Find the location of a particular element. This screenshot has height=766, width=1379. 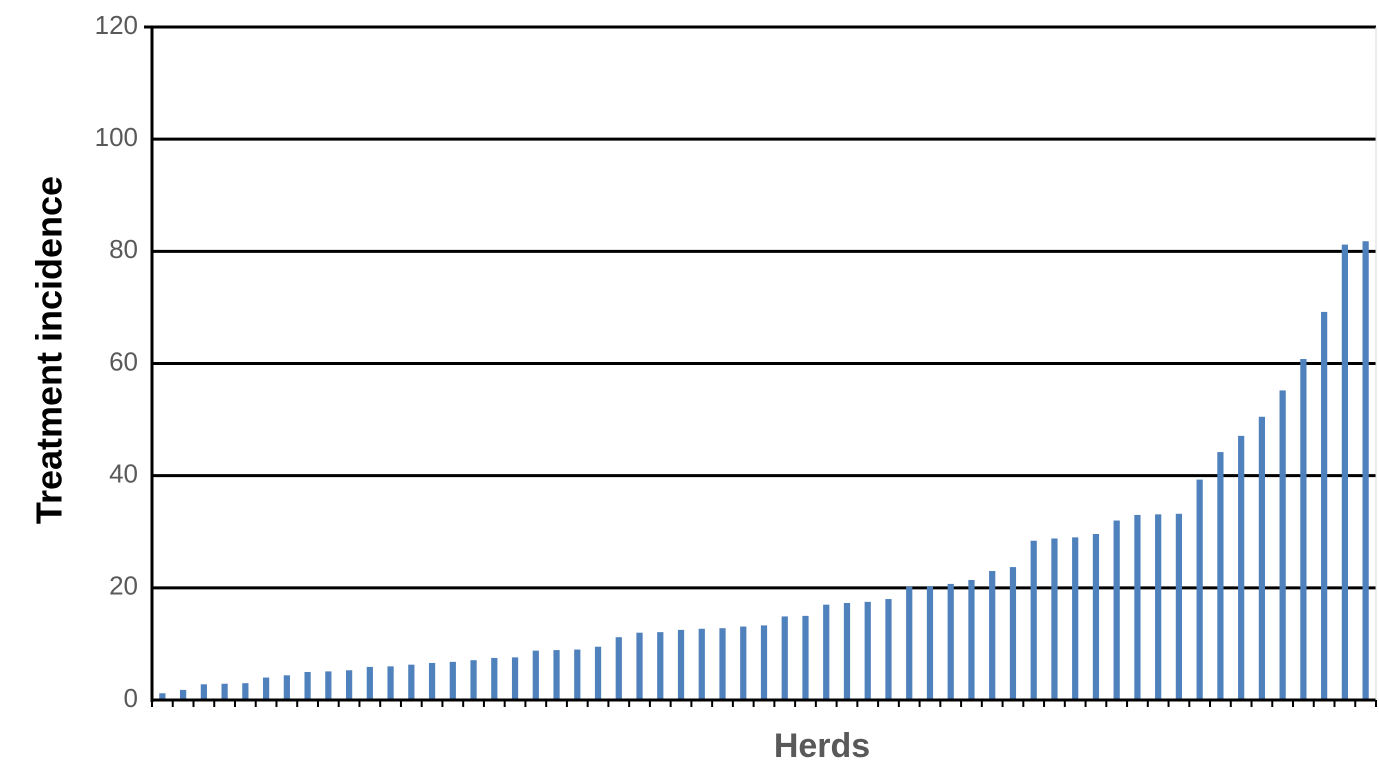

y-tick-label: 100 is located at coordinates (116, 137).